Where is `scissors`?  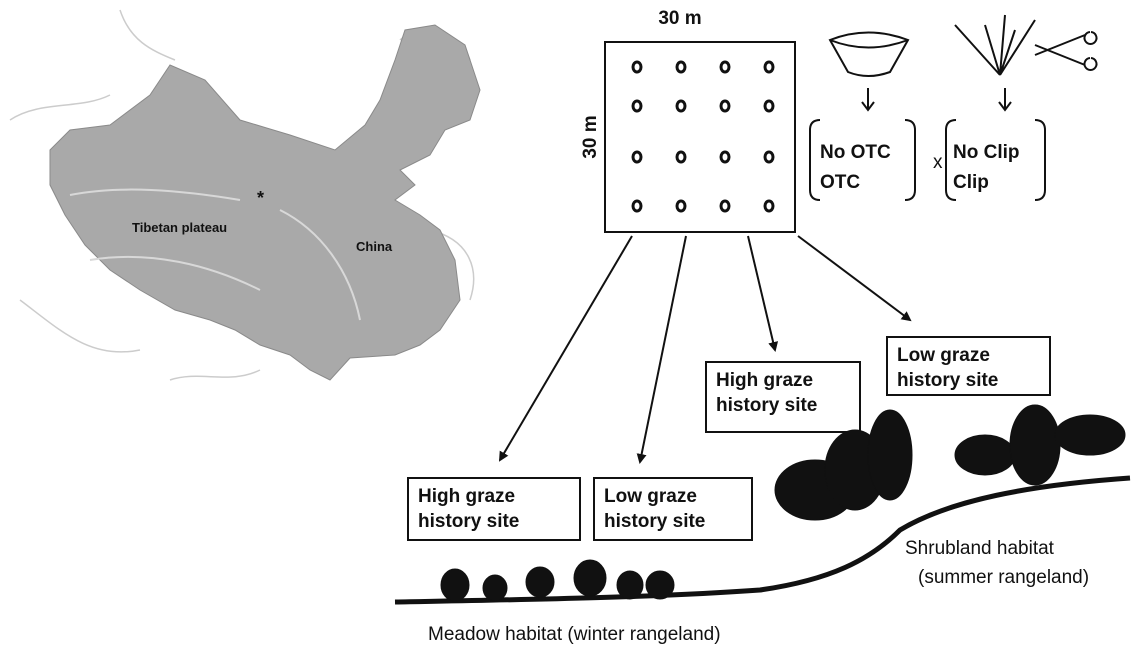 scissors is located at coordinates (1066, 51).